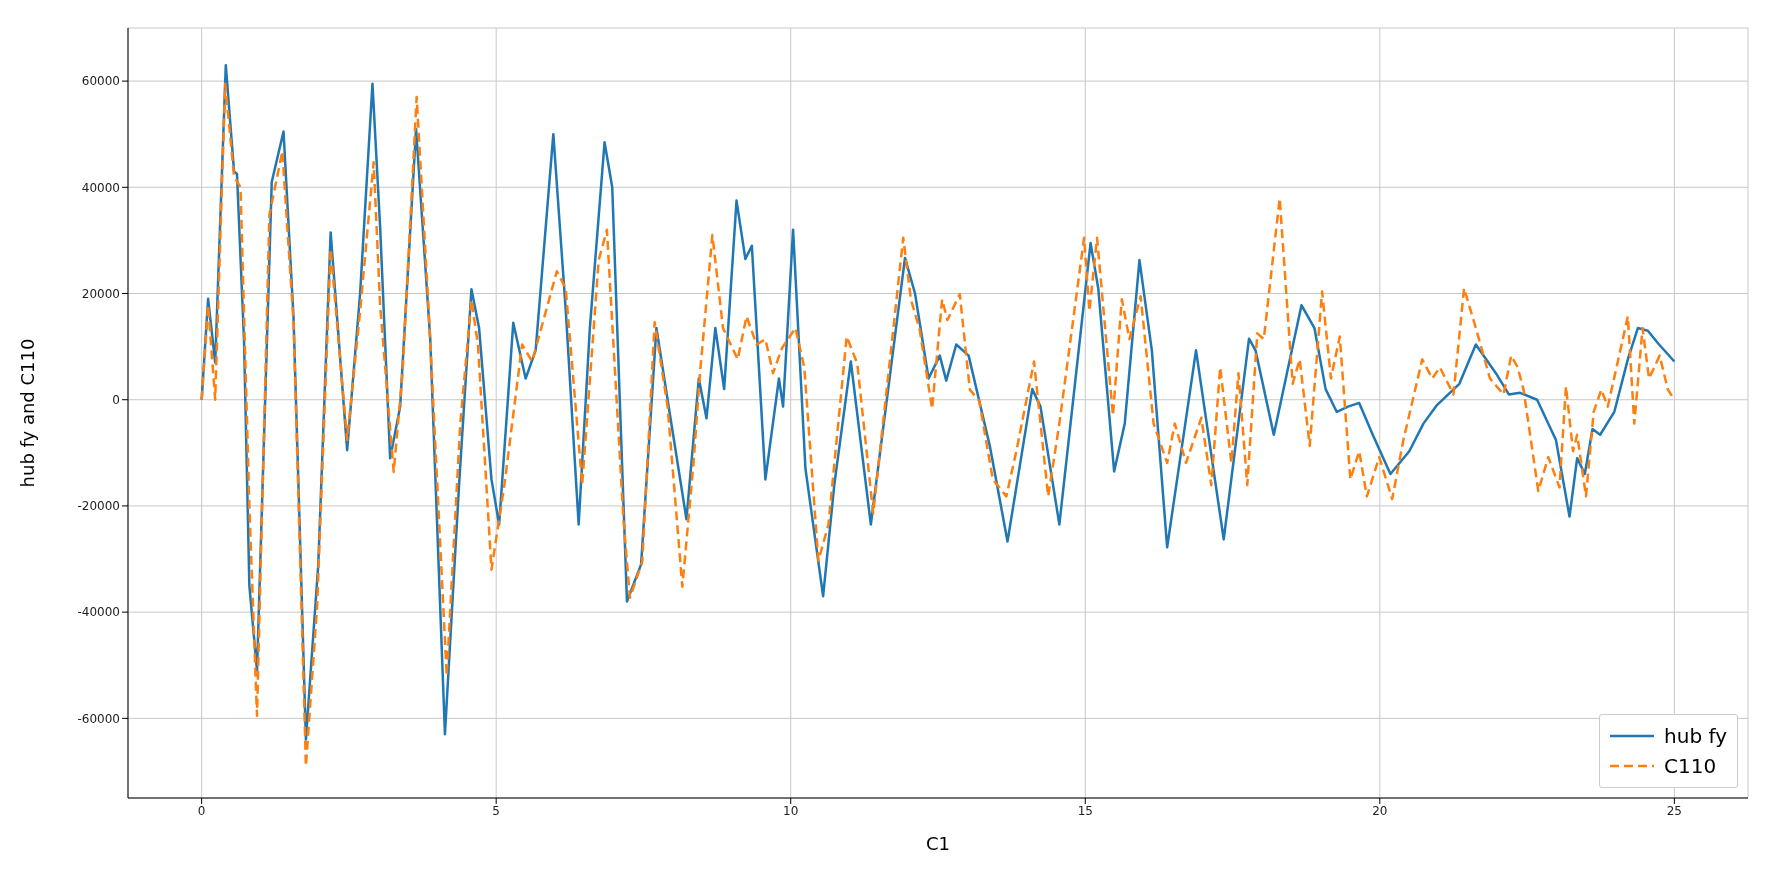 The width and height of the screenshot is (1788, 878). What do you see at coordinates (98, 612) in the screenshot?
I see `y-tick-label: -40000` at bounding box center [98, 612].